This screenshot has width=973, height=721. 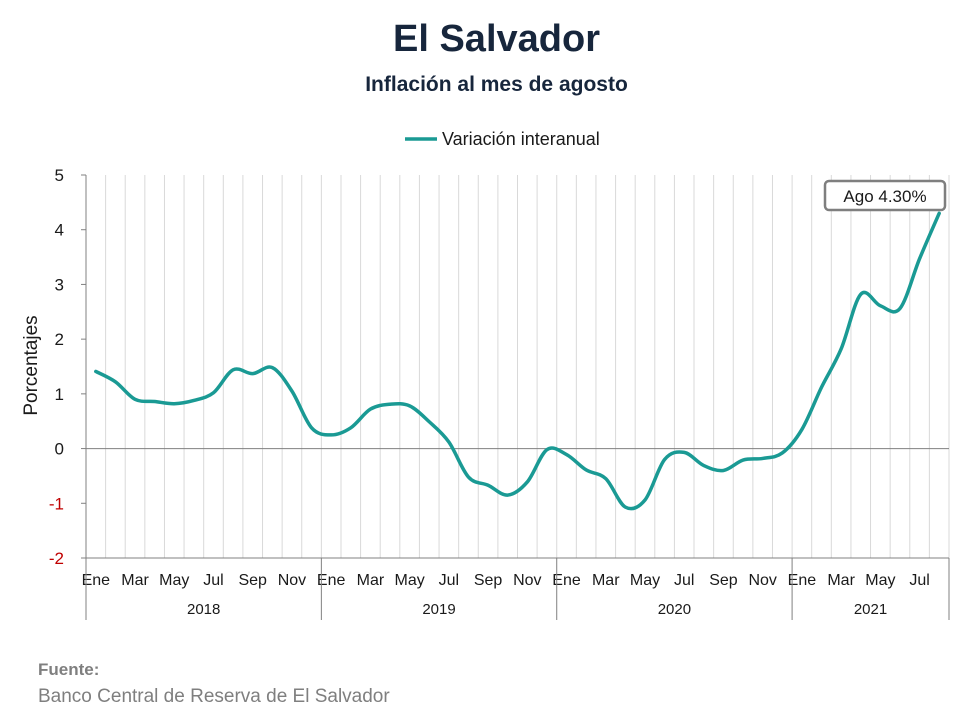 What do you see at coordinates (59, 449) in the screenshot?
I see `y-tick-label: 0` at bounding box center [59, 449].